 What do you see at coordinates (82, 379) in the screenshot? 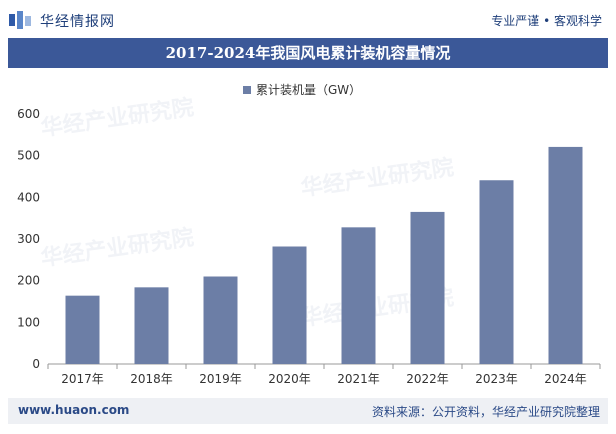
I see `x-tick-label: 2017年` at bounding box center [82, 379].